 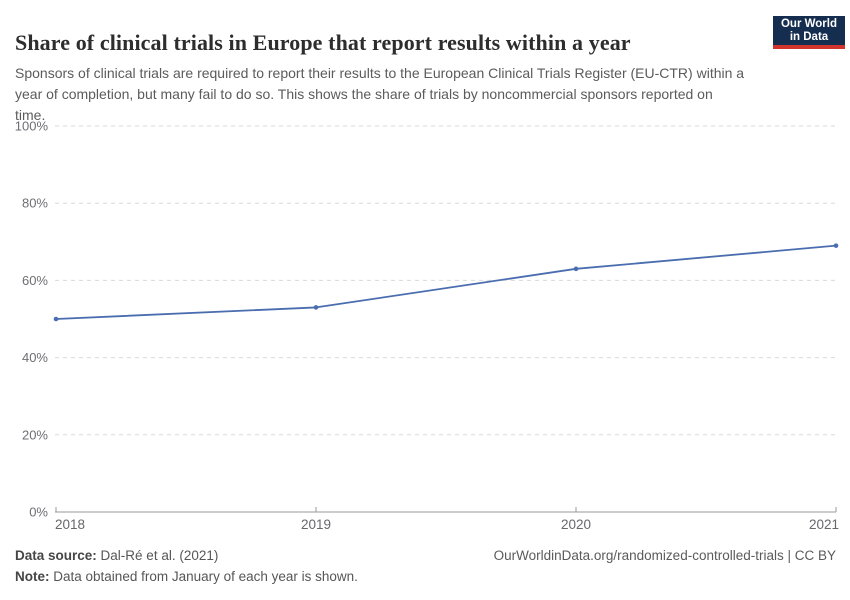 I want to click on owid-logo: Our World in Data, so click(x=809, y=32).